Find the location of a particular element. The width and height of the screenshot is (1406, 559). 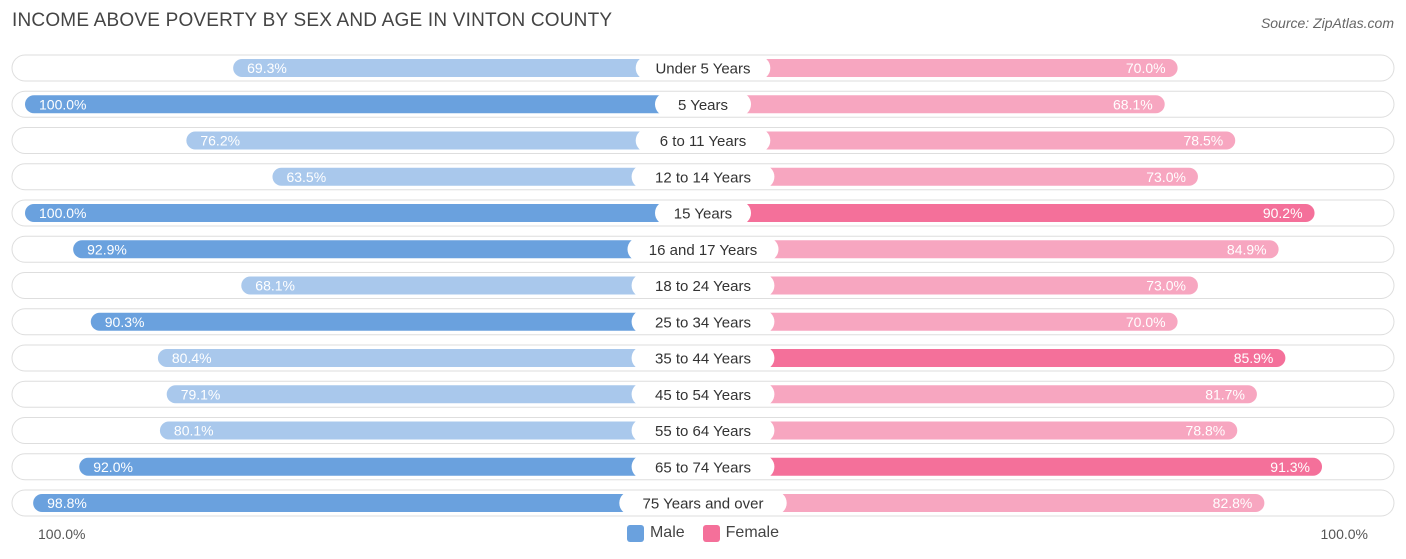

category-label: 12 to 14 Years is located at coordinates (703, 177).